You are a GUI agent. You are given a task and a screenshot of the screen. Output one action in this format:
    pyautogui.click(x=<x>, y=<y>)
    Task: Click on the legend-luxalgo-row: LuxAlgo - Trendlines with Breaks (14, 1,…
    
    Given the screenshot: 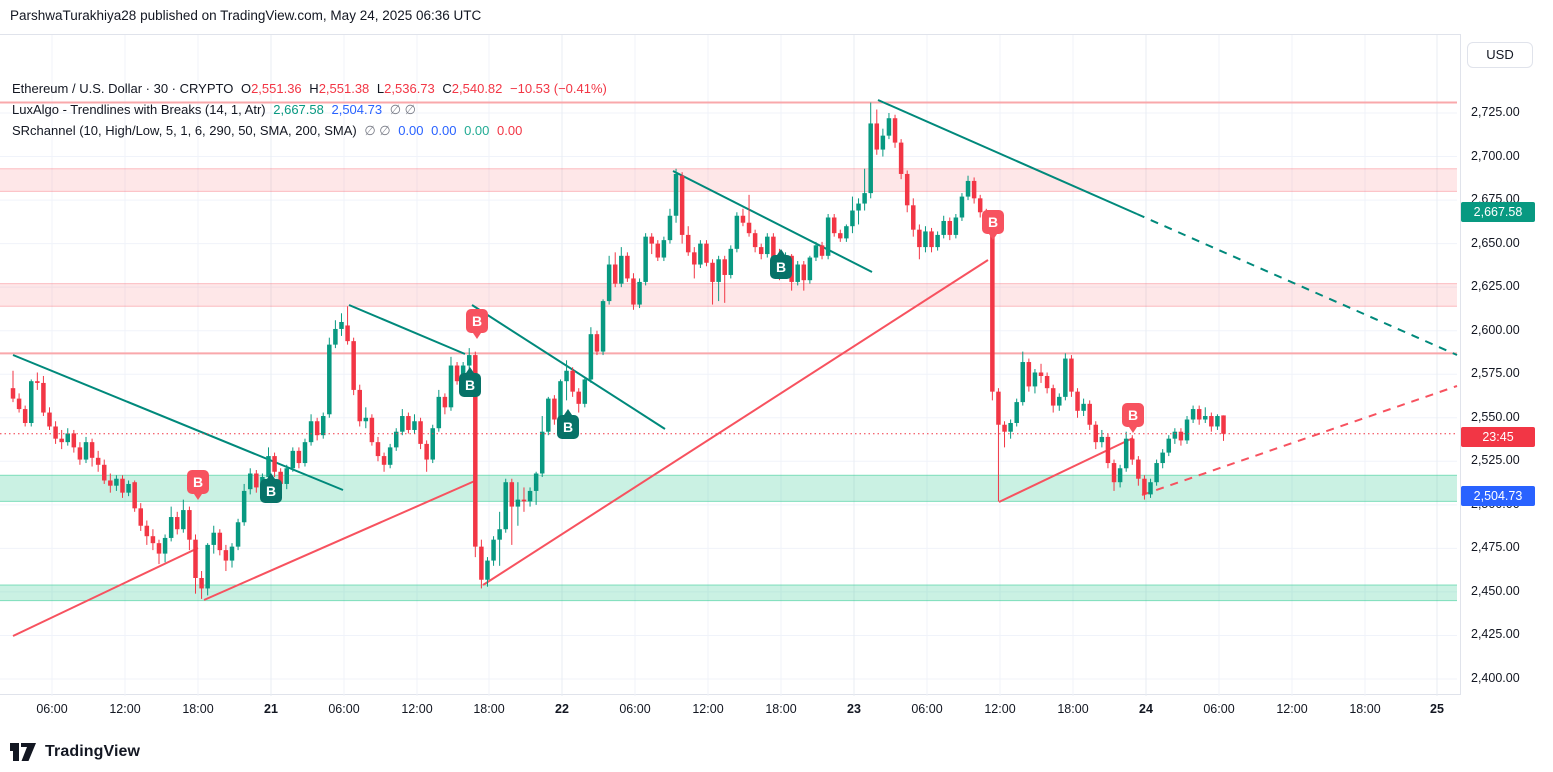 What is the action you would take?
    pyautogui.click(x=311, y=112)
    